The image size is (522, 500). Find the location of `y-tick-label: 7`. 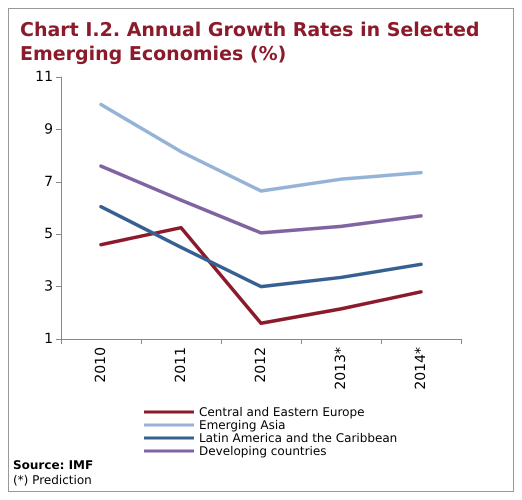

y-tick-label: 7 is located at coordinates (48, 182).